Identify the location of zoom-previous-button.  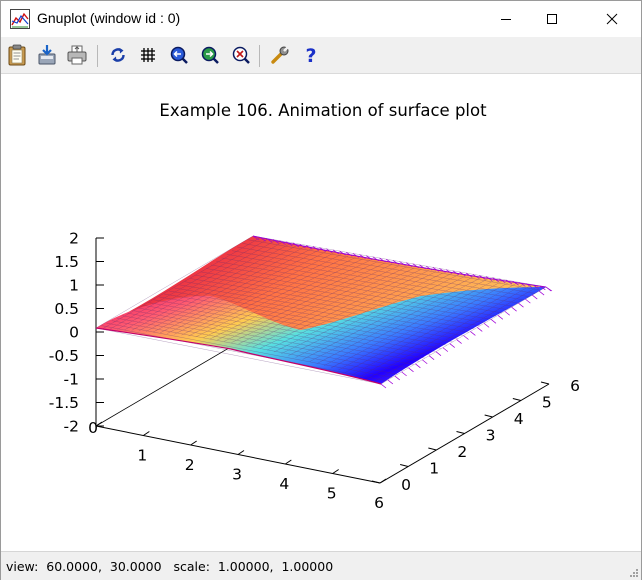
(179, 55).